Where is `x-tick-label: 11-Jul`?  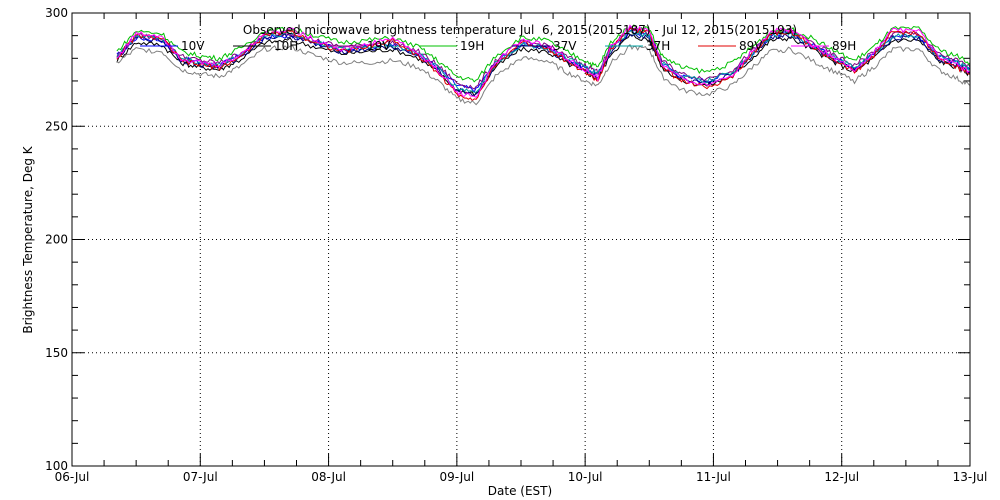 x-tick-label: 11-Jul is located at coordinates (713, 477).